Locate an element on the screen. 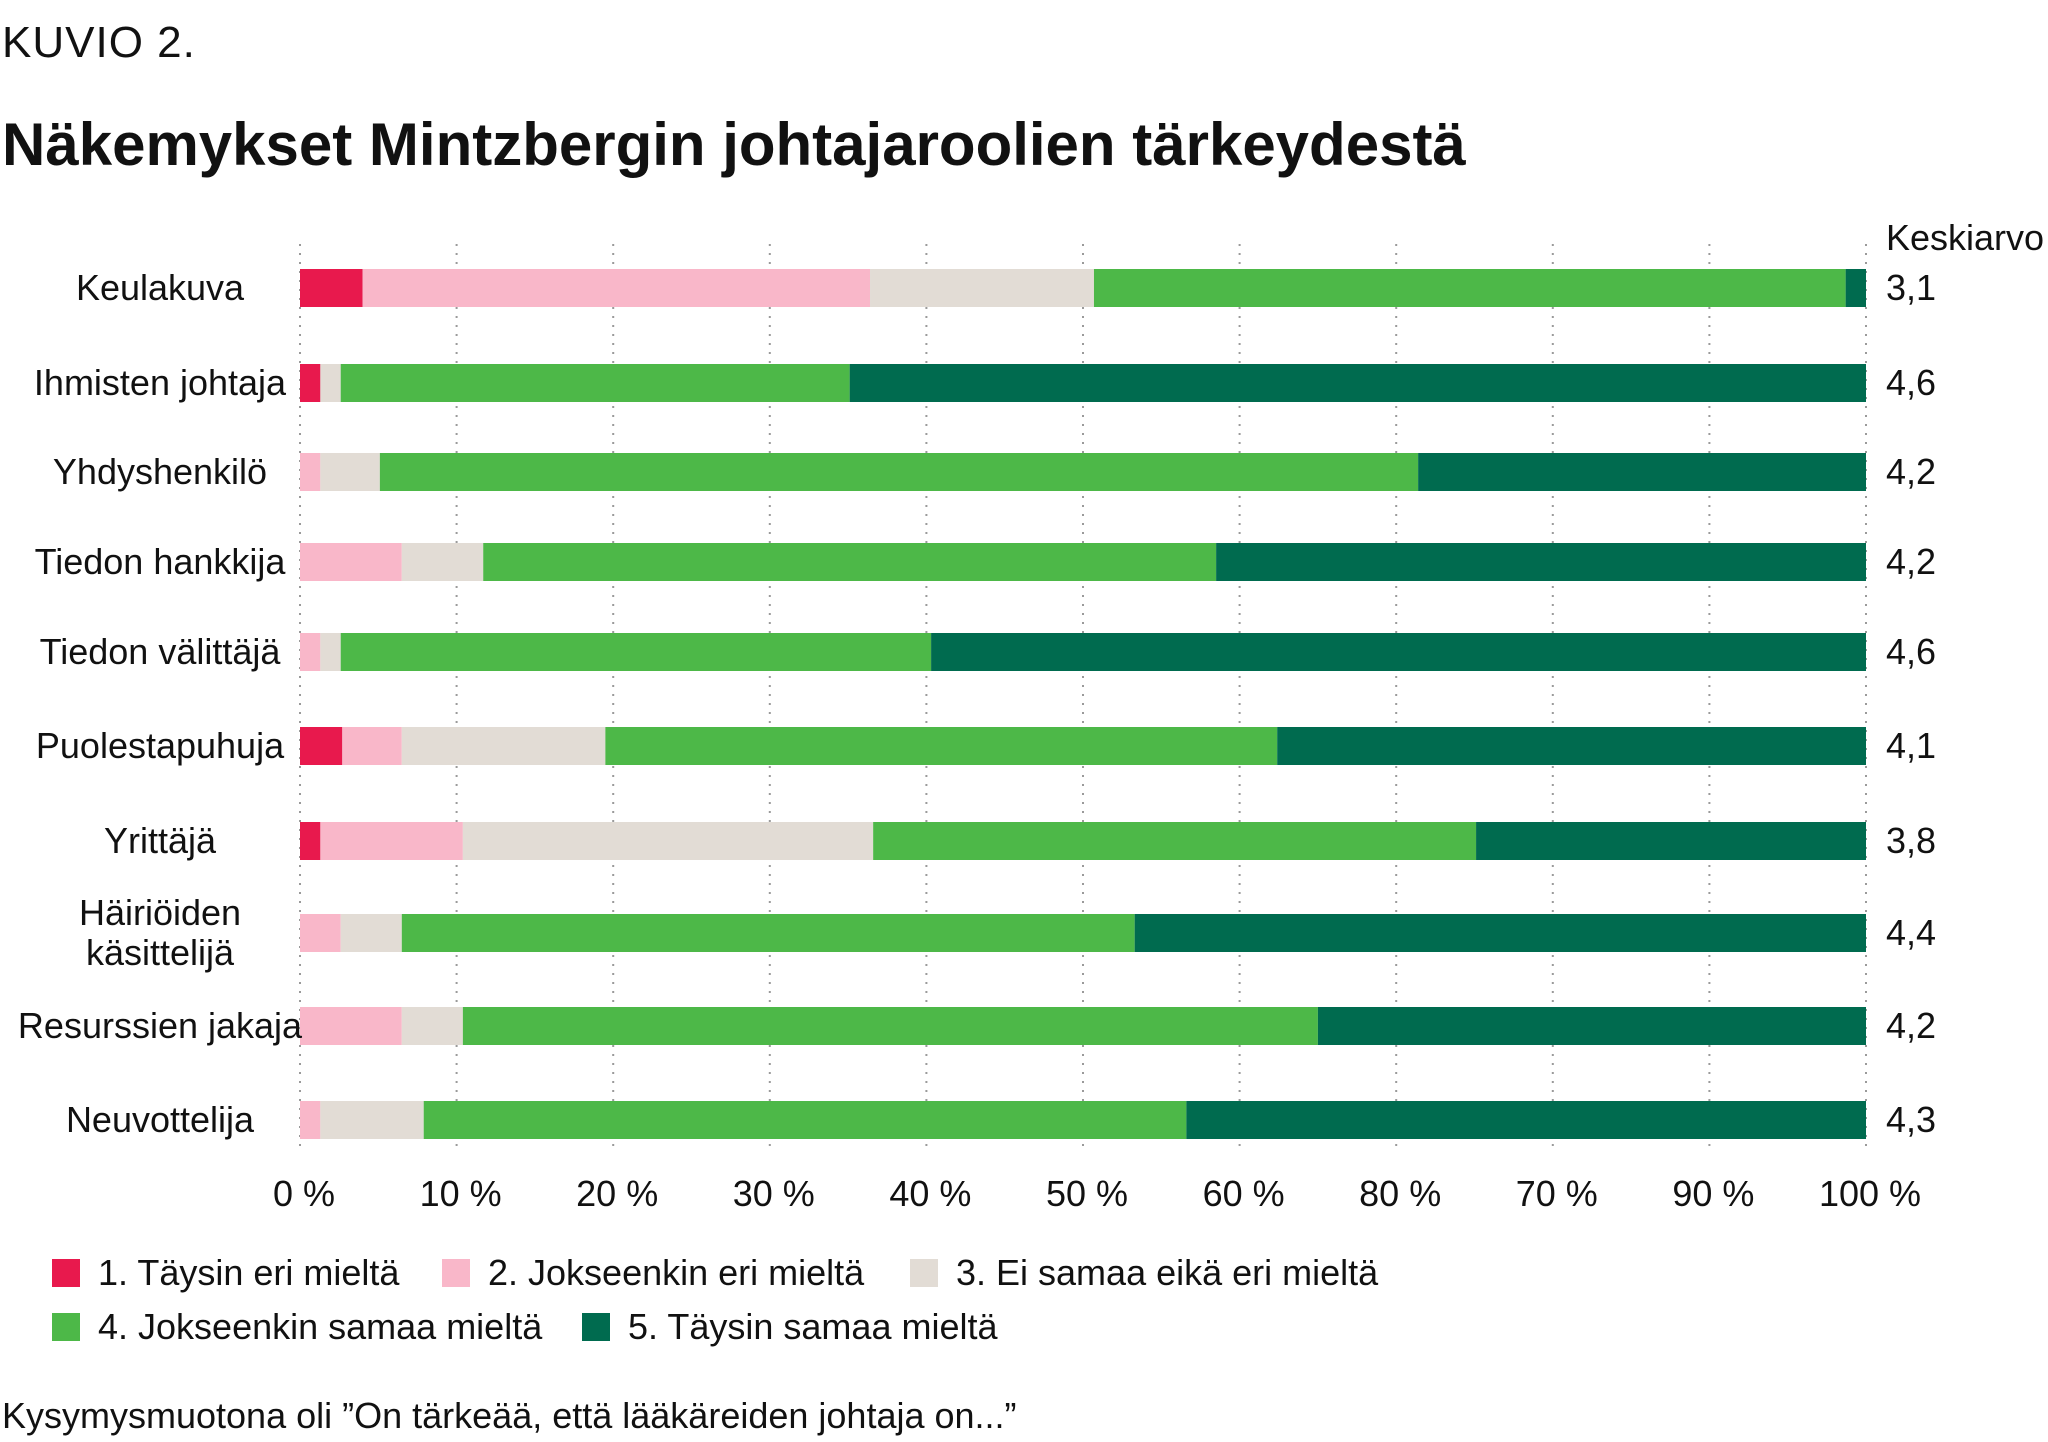  category-label-line: Yhdyshenkilö is located at coordinates (160, 471).